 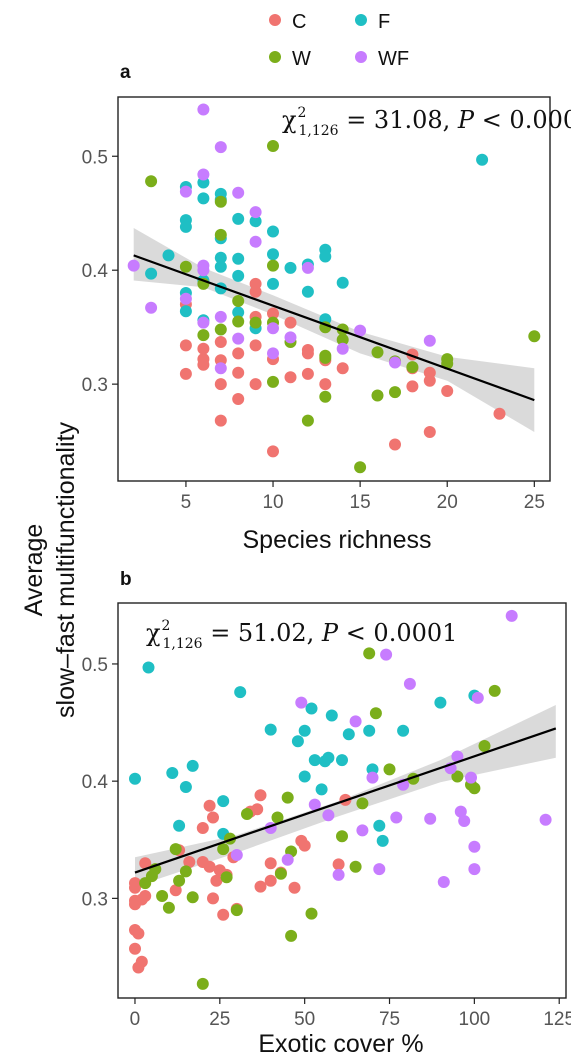 What do you see at coordinates (557, 1019) in the screenshot?
I see `panel-b-x-tick-label: 125` at bounding box center [557, 1019].